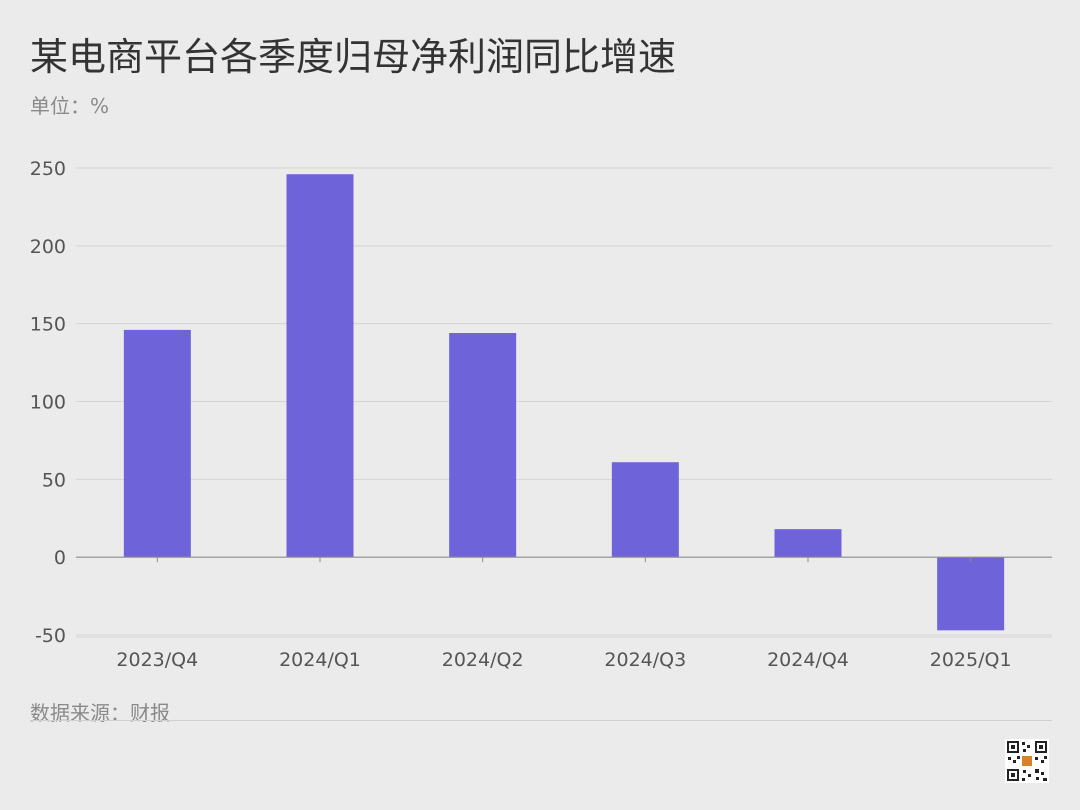 The image size is (1080, 810). I want to click on x-tick-label: 2024/Q1, so click(320, 660).